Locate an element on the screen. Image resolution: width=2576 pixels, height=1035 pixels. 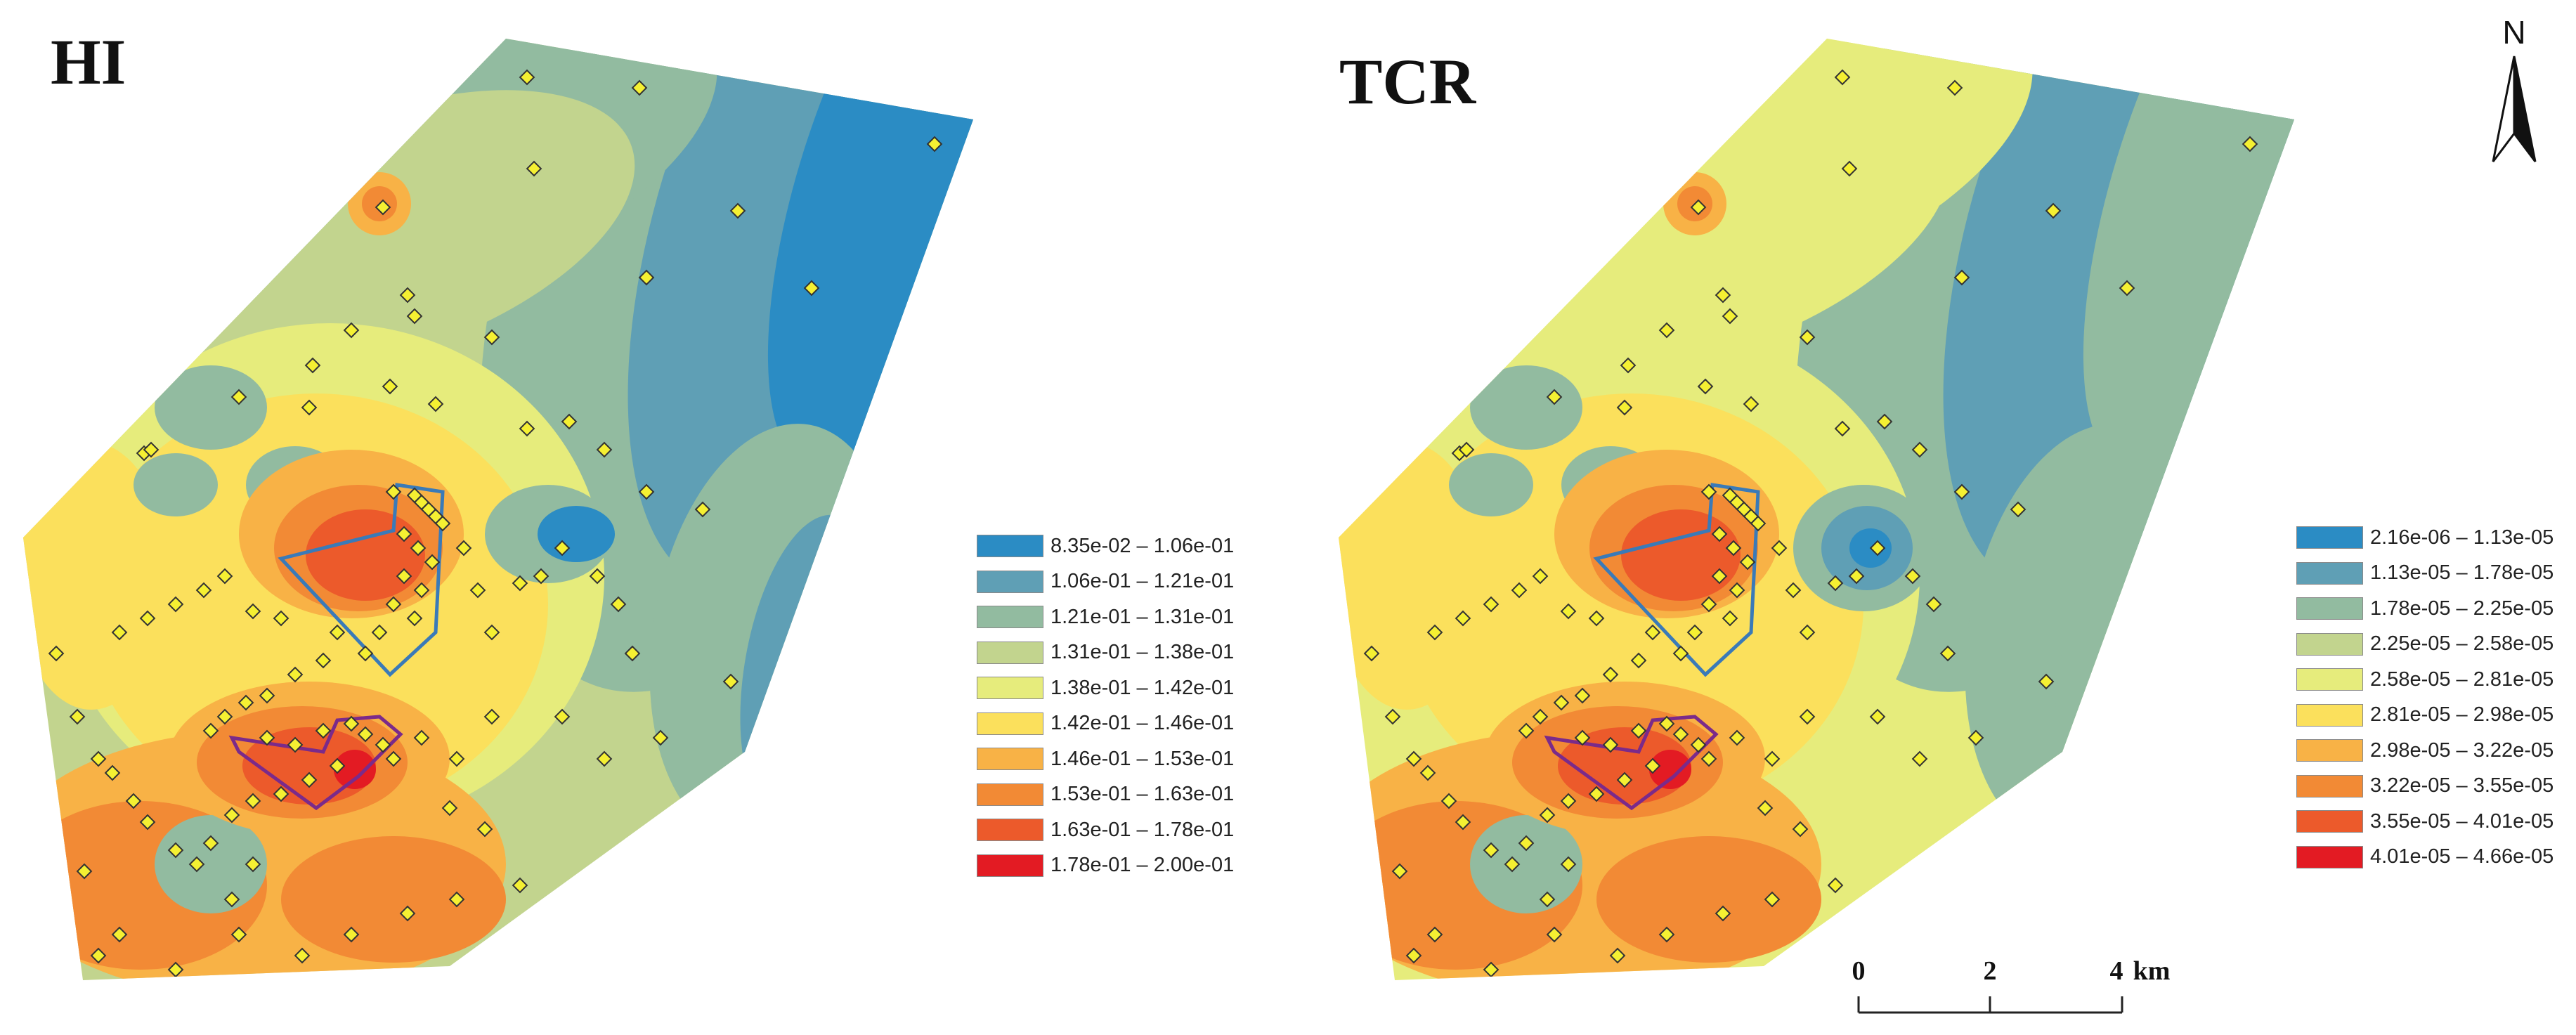
legend-item: 3.22e-05 – 3.55e-05 is located at coordinates (2436, 787).